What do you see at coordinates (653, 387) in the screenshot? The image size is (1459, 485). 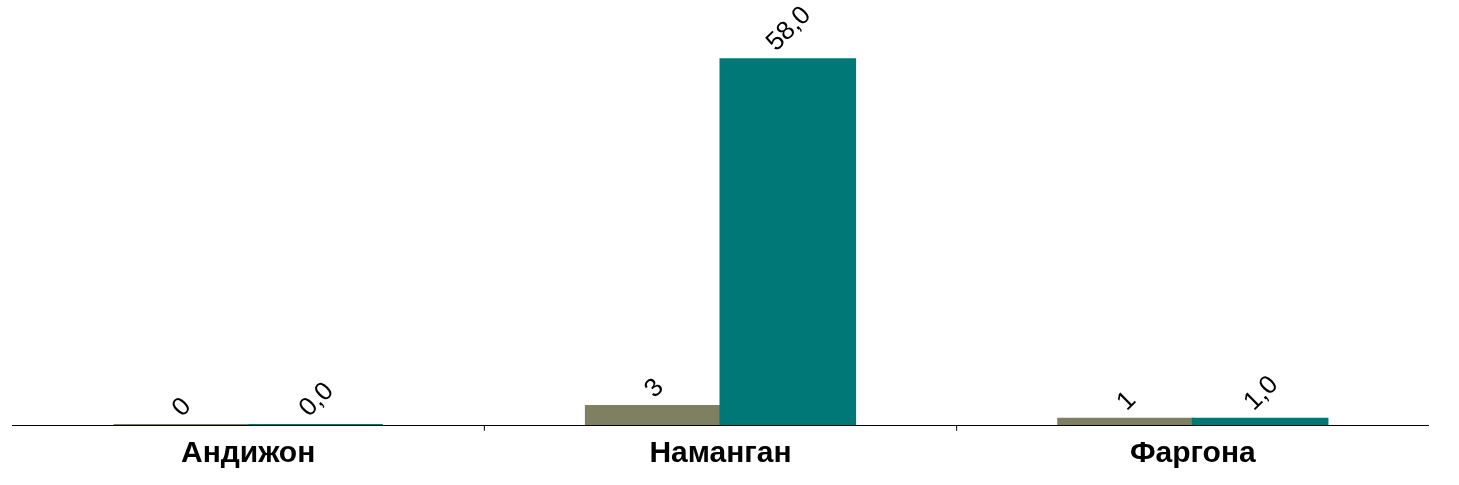 I see `data-label: 3` at bounding box center [653, 387].